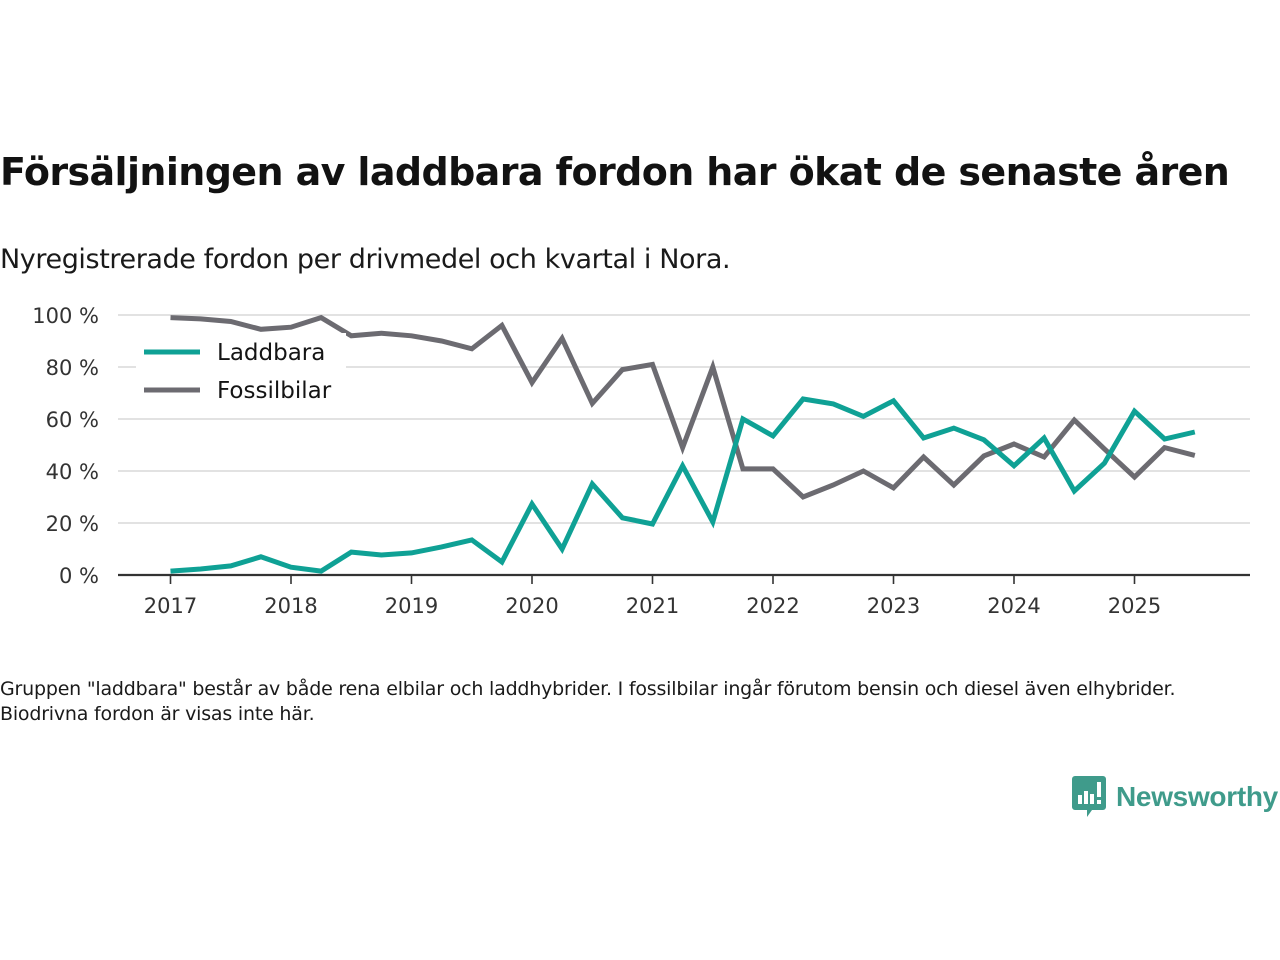  What do you see at coordinates (72, 420) in the screenshot?
I see `y-tick-label: 60 %` at bounding box center [72, 420].